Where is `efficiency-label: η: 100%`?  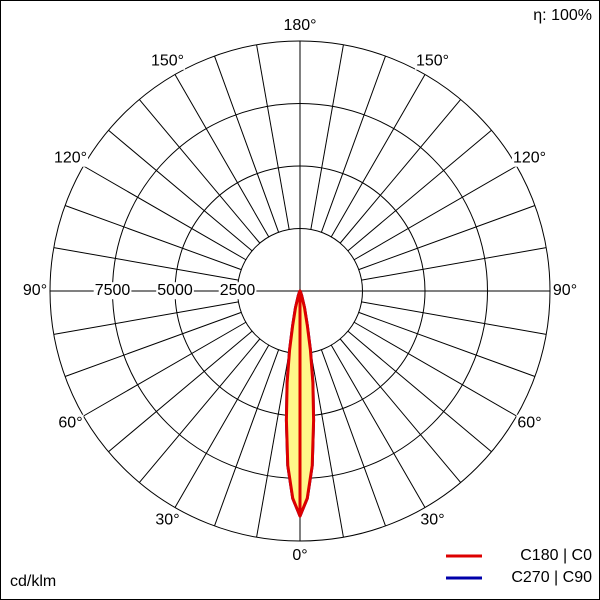
efficiency-label: η: 100% is located at coordinates (562, 15).